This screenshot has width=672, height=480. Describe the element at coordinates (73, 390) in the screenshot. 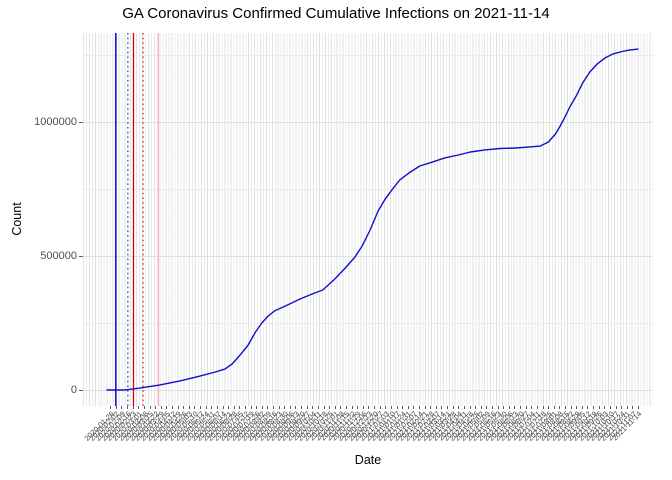

I see `y-tick-label: 0` at that location.